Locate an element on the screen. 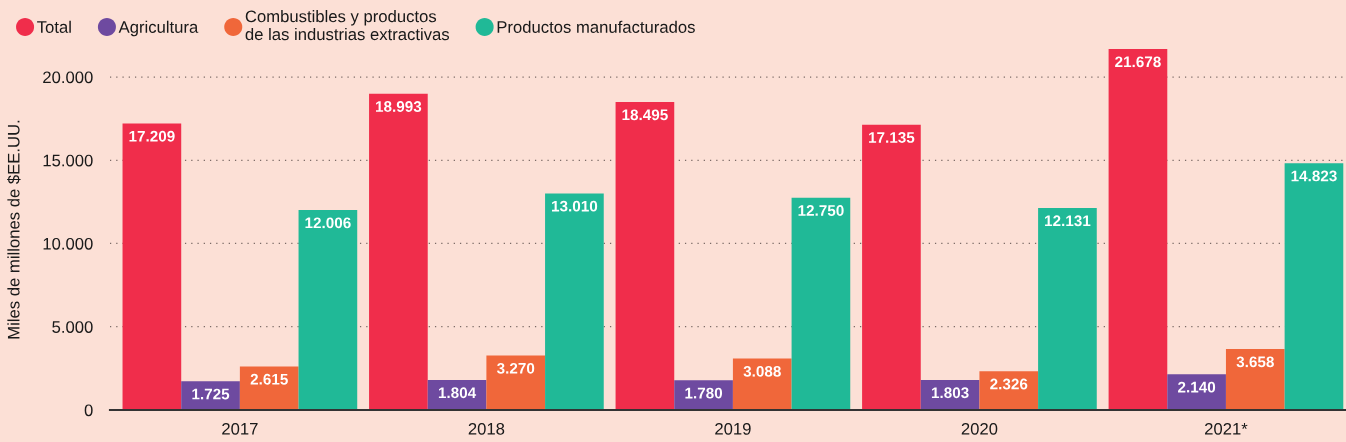 Image resolution: width=1346 pixels, height=442 pixels. data-label: 12.131 is located at coordinates (1068, 221).